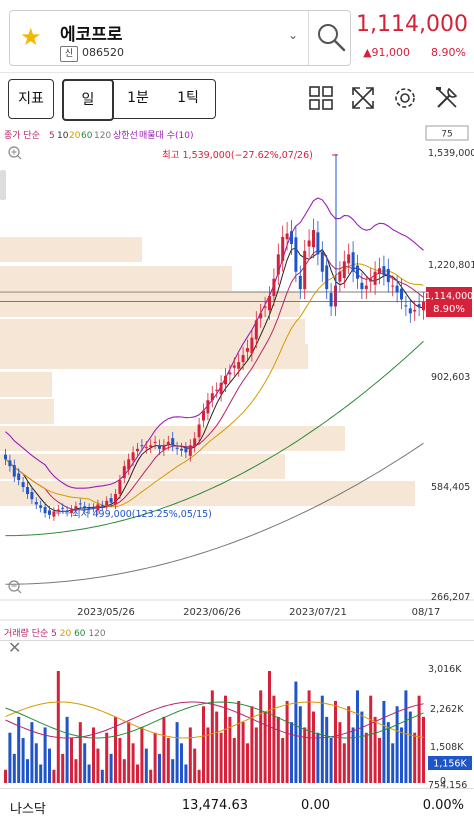 This screenshot has width=474, height=823. I want to click on volume-ma-line, so click(214, 720).